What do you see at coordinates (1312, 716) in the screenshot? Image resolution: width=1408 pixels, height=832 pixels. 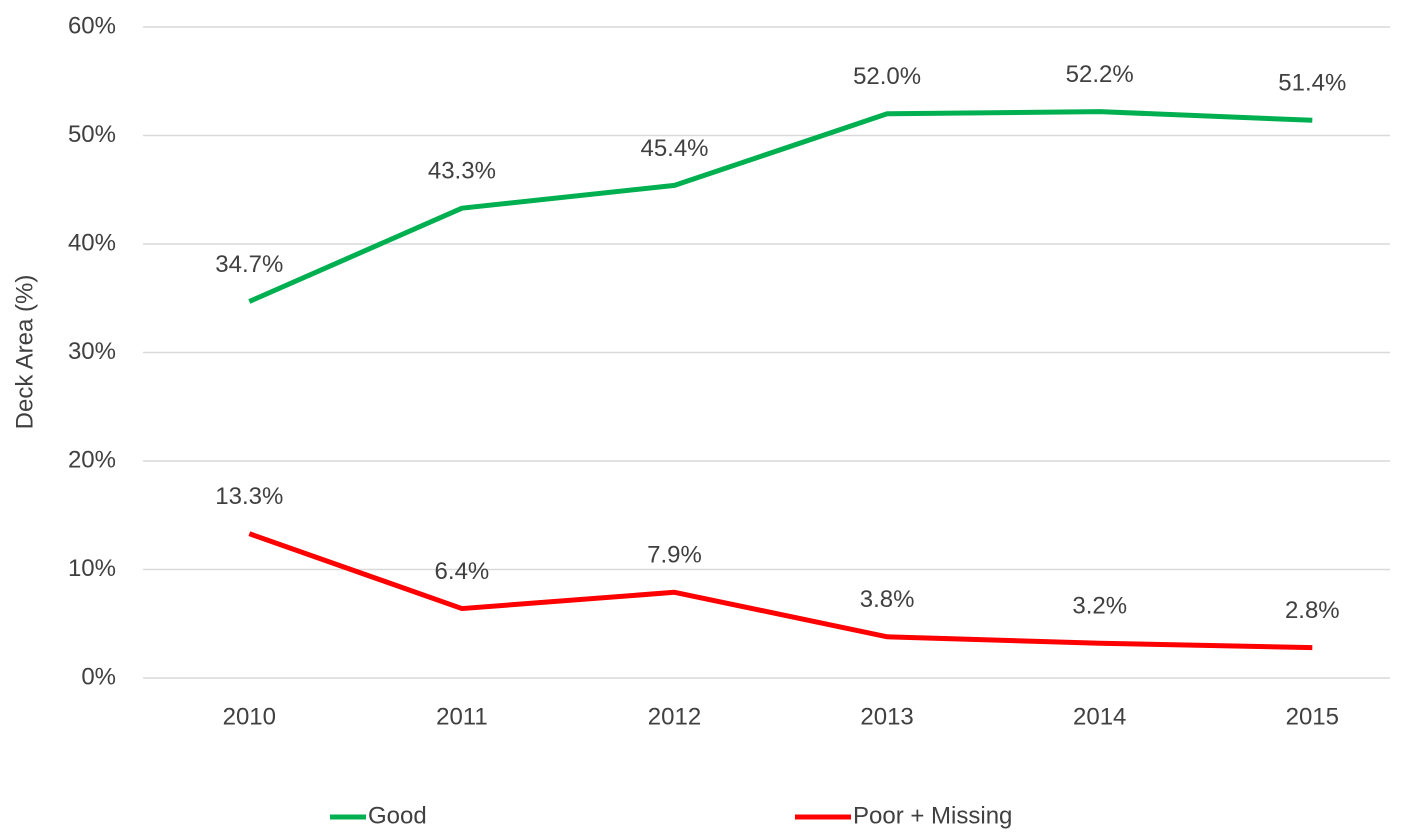 I see `x-tick-label: 2015` at bounding box center [1312, 716].